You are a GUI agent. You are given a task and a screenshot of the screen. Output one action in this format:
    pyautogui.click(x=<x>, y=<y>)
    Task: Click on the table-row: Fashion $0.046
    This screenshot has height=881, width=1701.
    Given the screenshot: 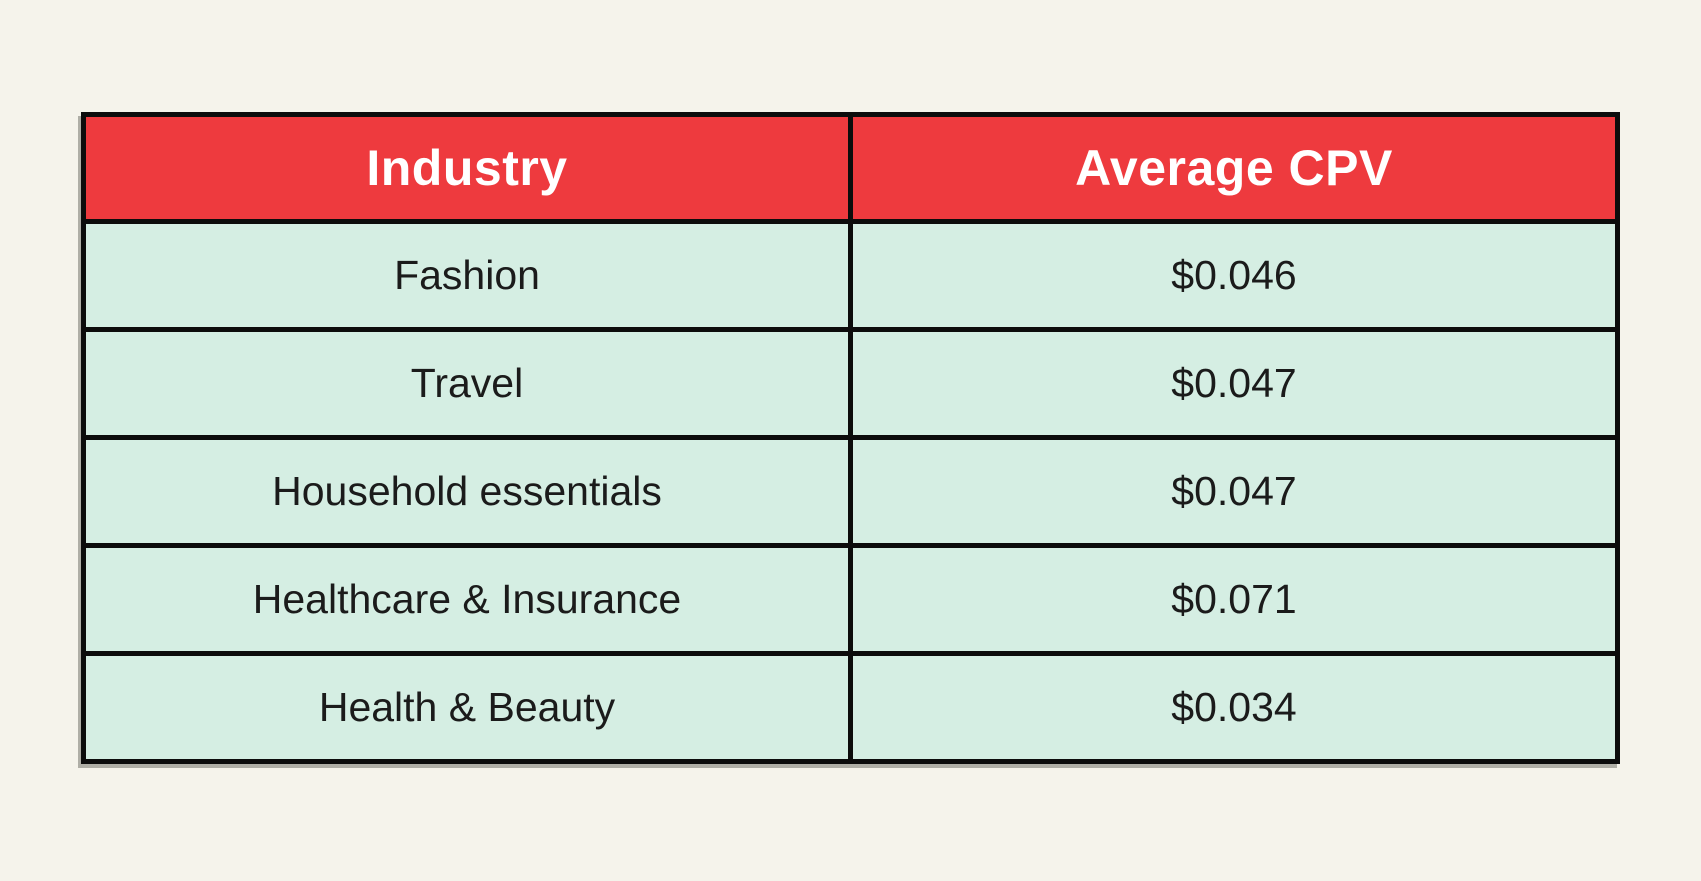 What is the action you would take?
    pyautogui.click(x=850, y=275)
    